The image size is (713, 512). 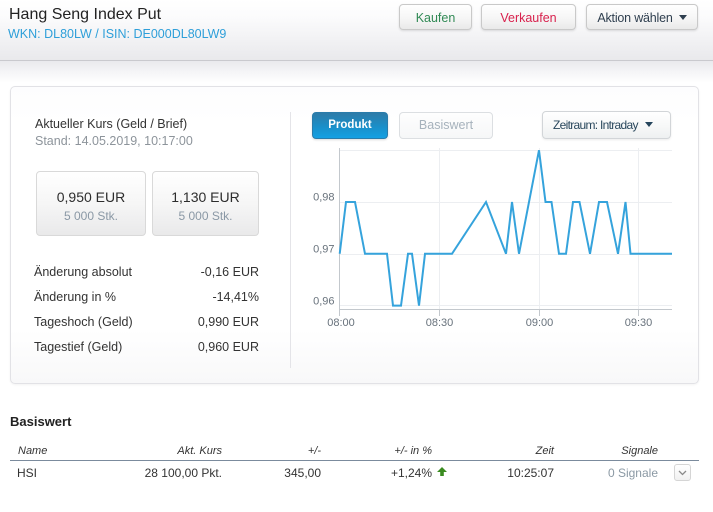 I want to click on svg-text: 08:30, so click(x=440, y=323).